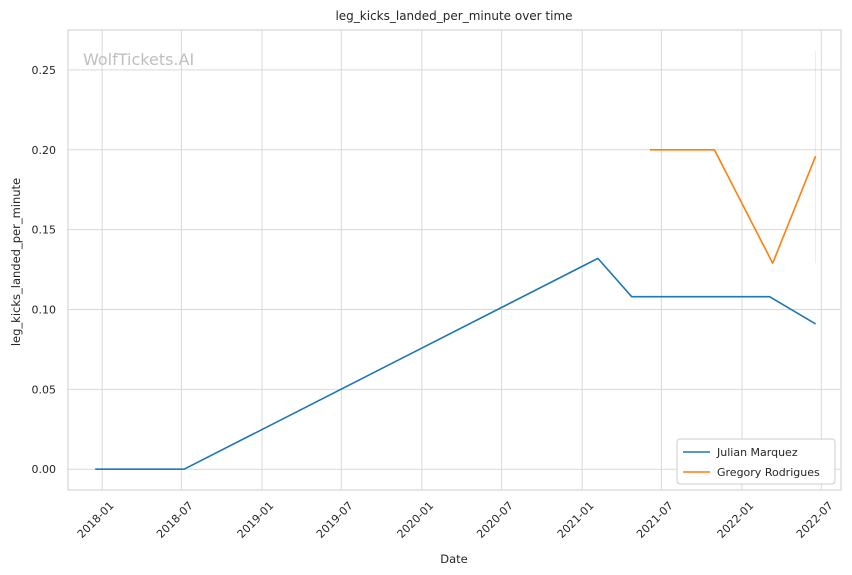 The image size is (852, 575). I want to click on x-tick-label: 2019-01, so click(256, 520).